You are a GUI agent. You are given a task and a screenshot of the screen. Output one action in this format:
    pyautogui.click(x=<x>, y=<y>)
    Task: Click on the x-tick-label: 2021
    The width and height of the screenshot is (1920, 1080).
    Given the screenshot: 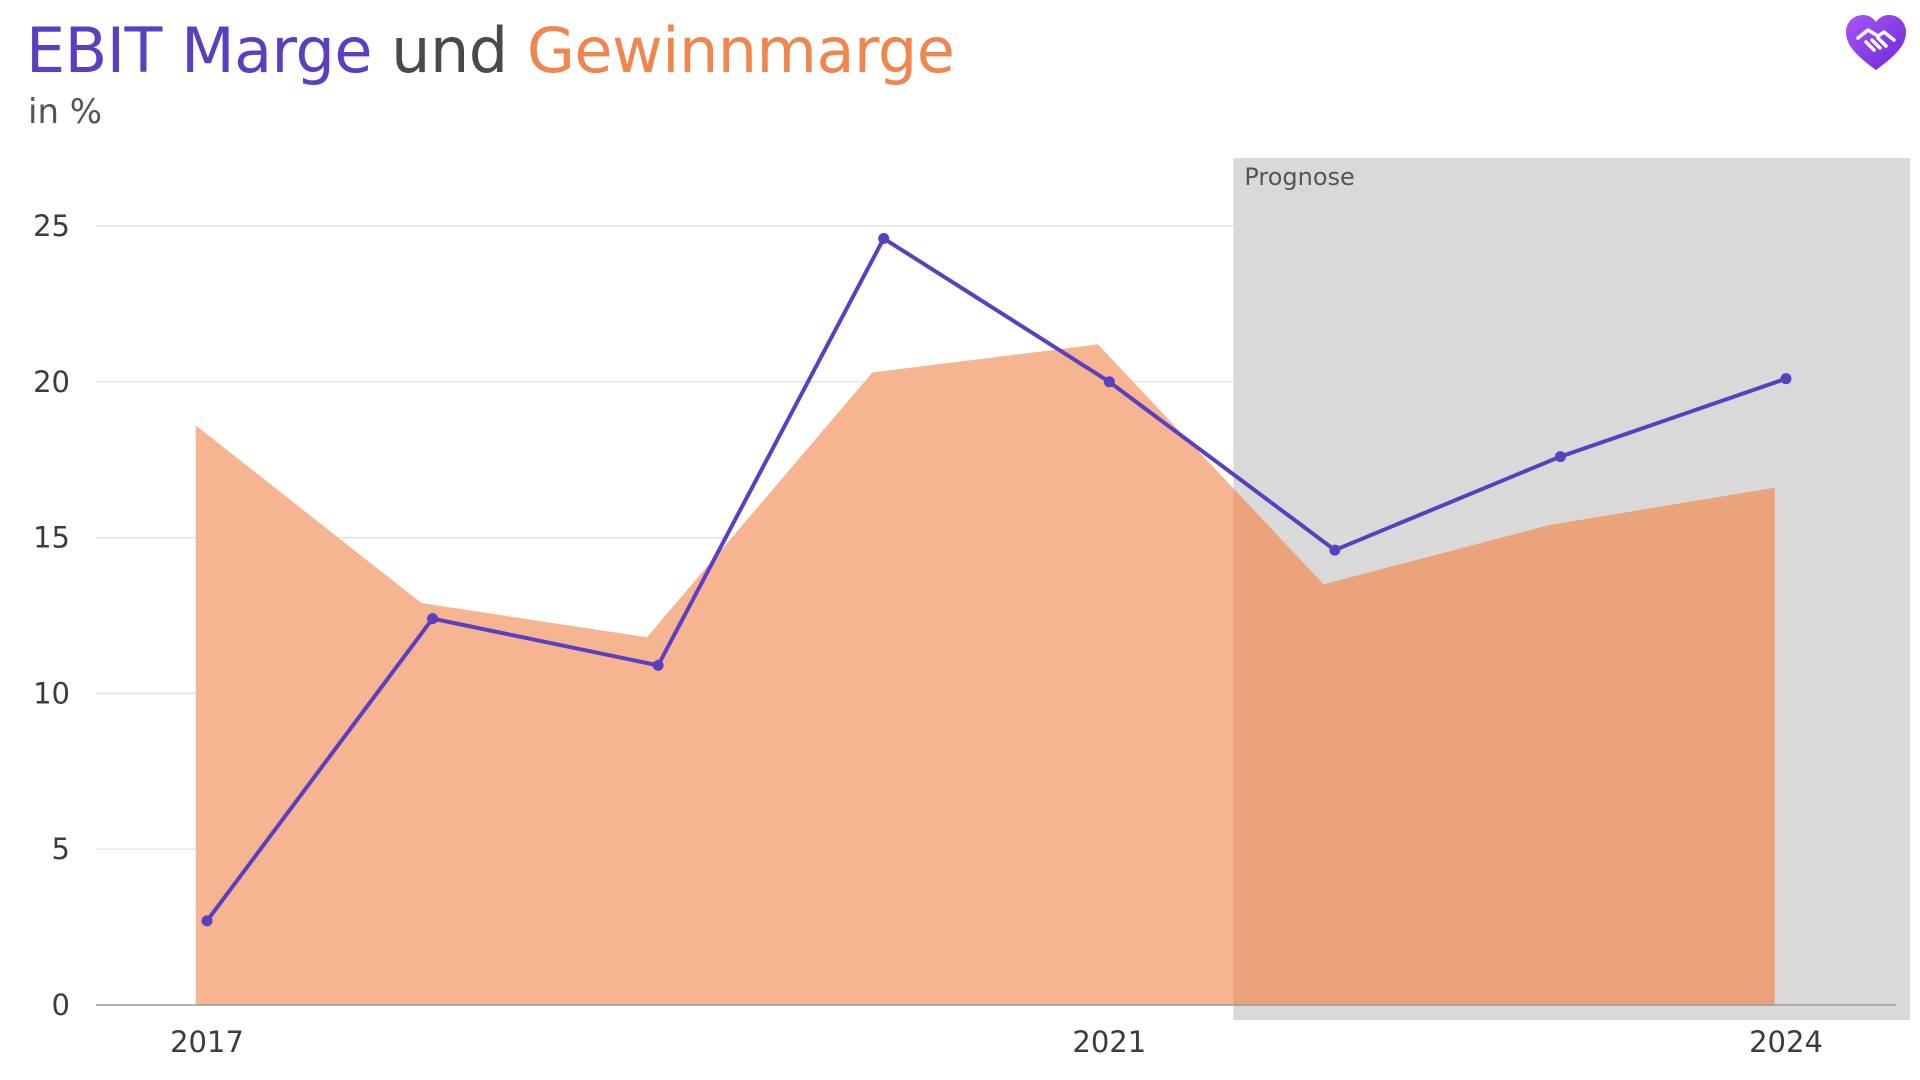 What is the action you would take?
    pyautogui.click(x=1109, y=1042)
    